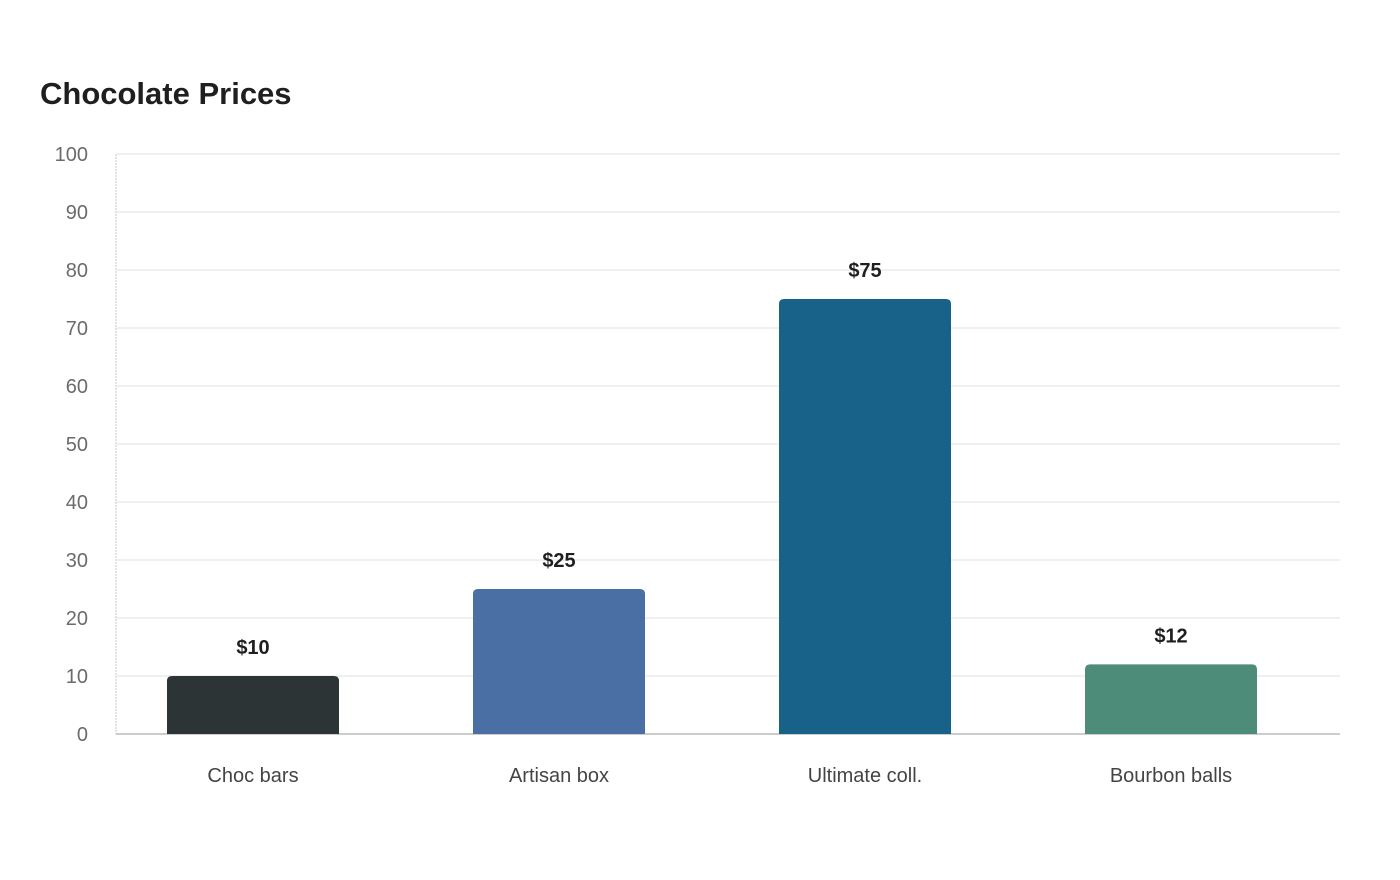 Image resolution: width=1400 pixels, height=880 pixels. I want to click on y-tick-label: 20, so click(77, 619).